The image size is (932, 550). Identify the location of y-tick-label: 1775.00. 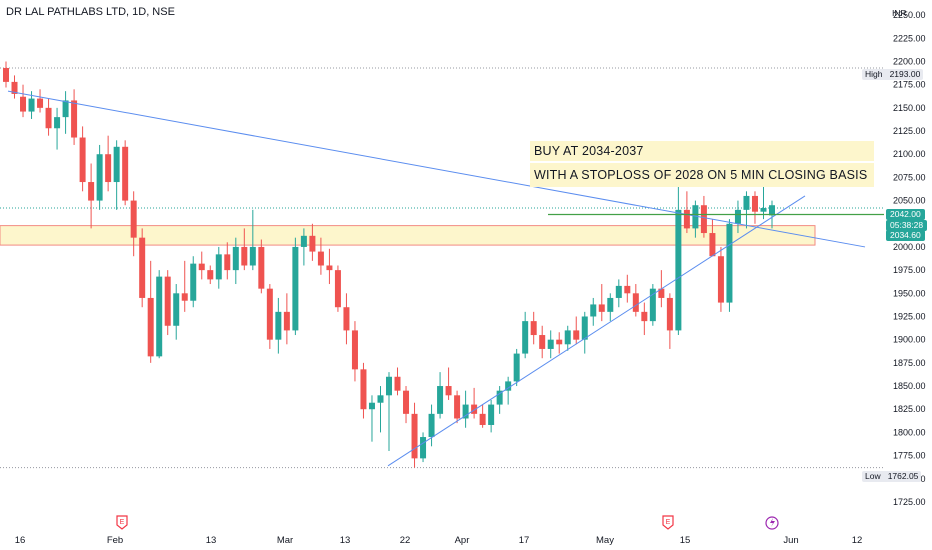
(909, 456).